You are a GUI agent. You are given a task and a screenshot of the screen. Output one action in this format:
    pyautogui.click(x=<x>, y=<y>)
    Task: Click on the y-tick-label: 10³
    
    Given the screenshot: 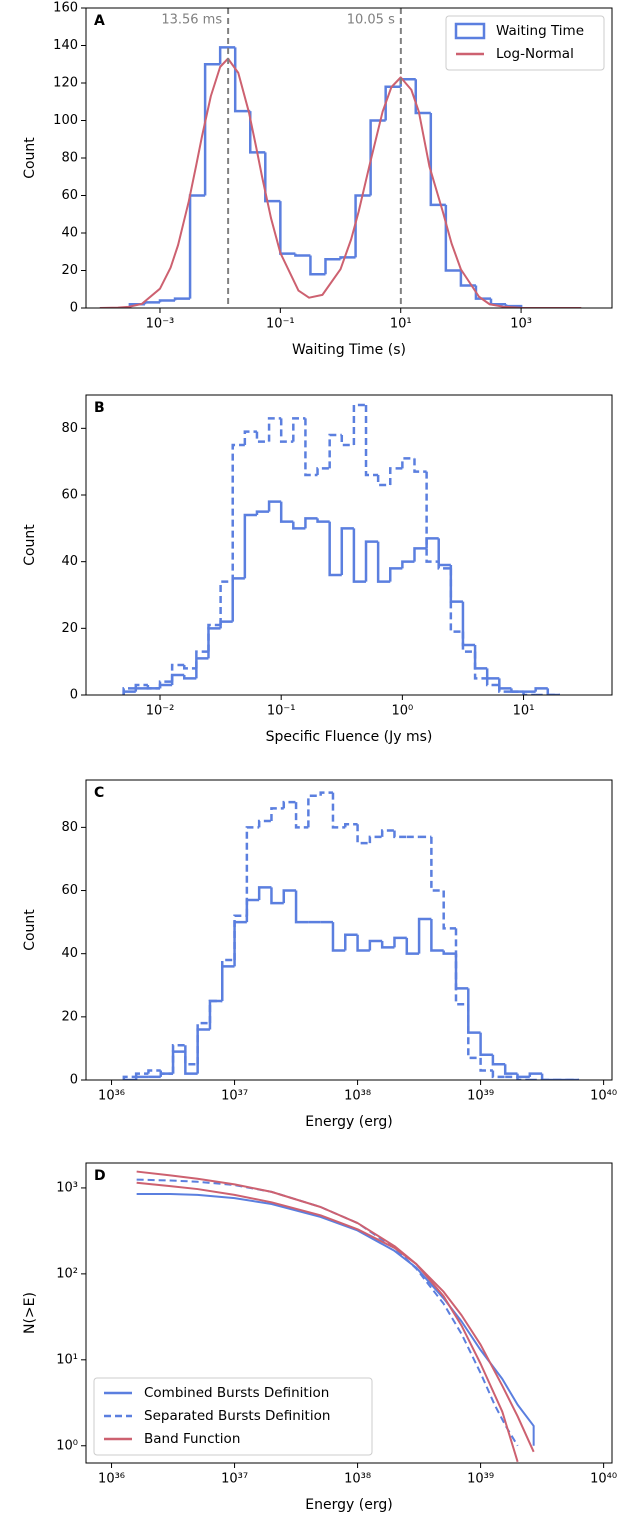 What is the action you would take?
    pyautogui.click(x=67, y=1187)
    